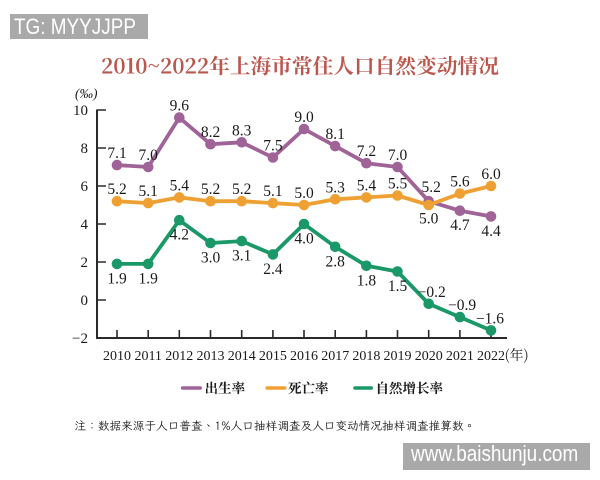 This screenshot has height=480, width=600. What do you see at coordinates (336, 187) in the screenshot?
I see `svg-text: 5.3` at bounding box center [336, 187].